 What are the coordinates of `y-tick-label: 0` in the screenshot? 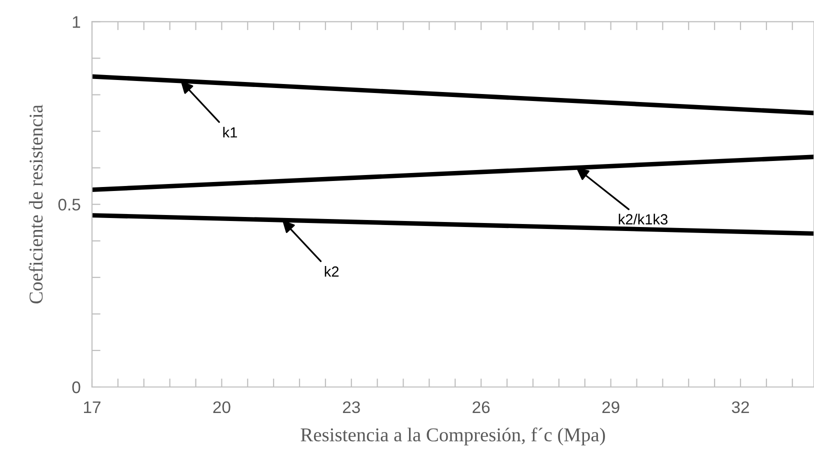 It's located at (76, 387).